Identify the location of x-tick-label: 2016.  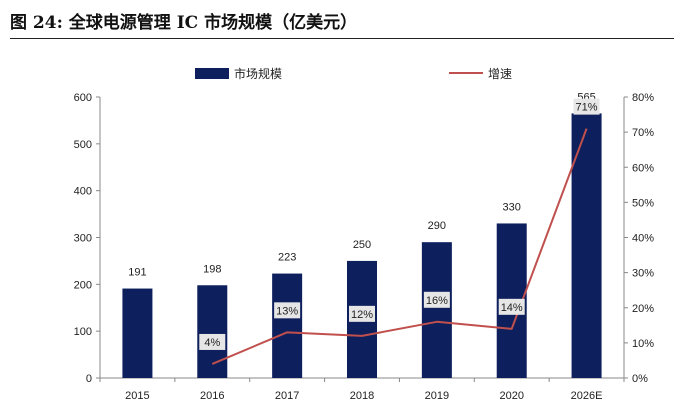
(212, 396).